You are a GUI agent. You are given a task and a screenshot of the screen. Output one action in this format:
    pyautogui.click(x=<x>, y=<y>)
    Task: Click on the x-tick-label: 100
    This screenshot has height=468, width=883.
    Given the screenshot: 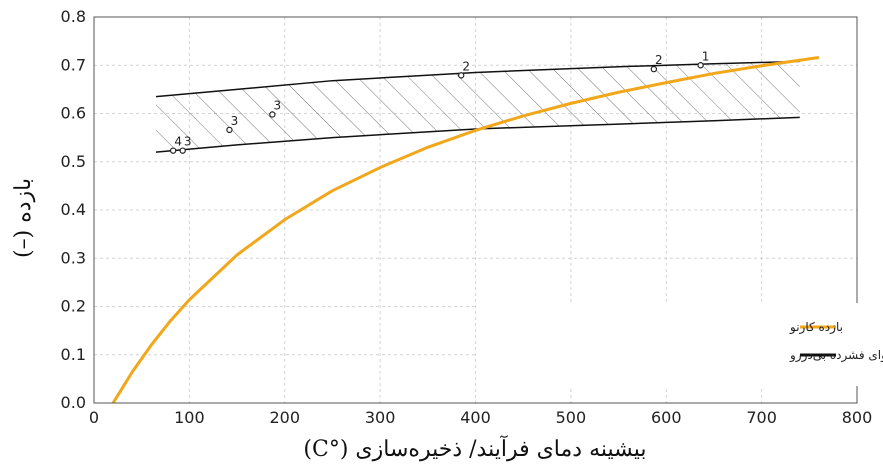 What is the action you would take?
    pyautogui.click(x=189, y=417)
    